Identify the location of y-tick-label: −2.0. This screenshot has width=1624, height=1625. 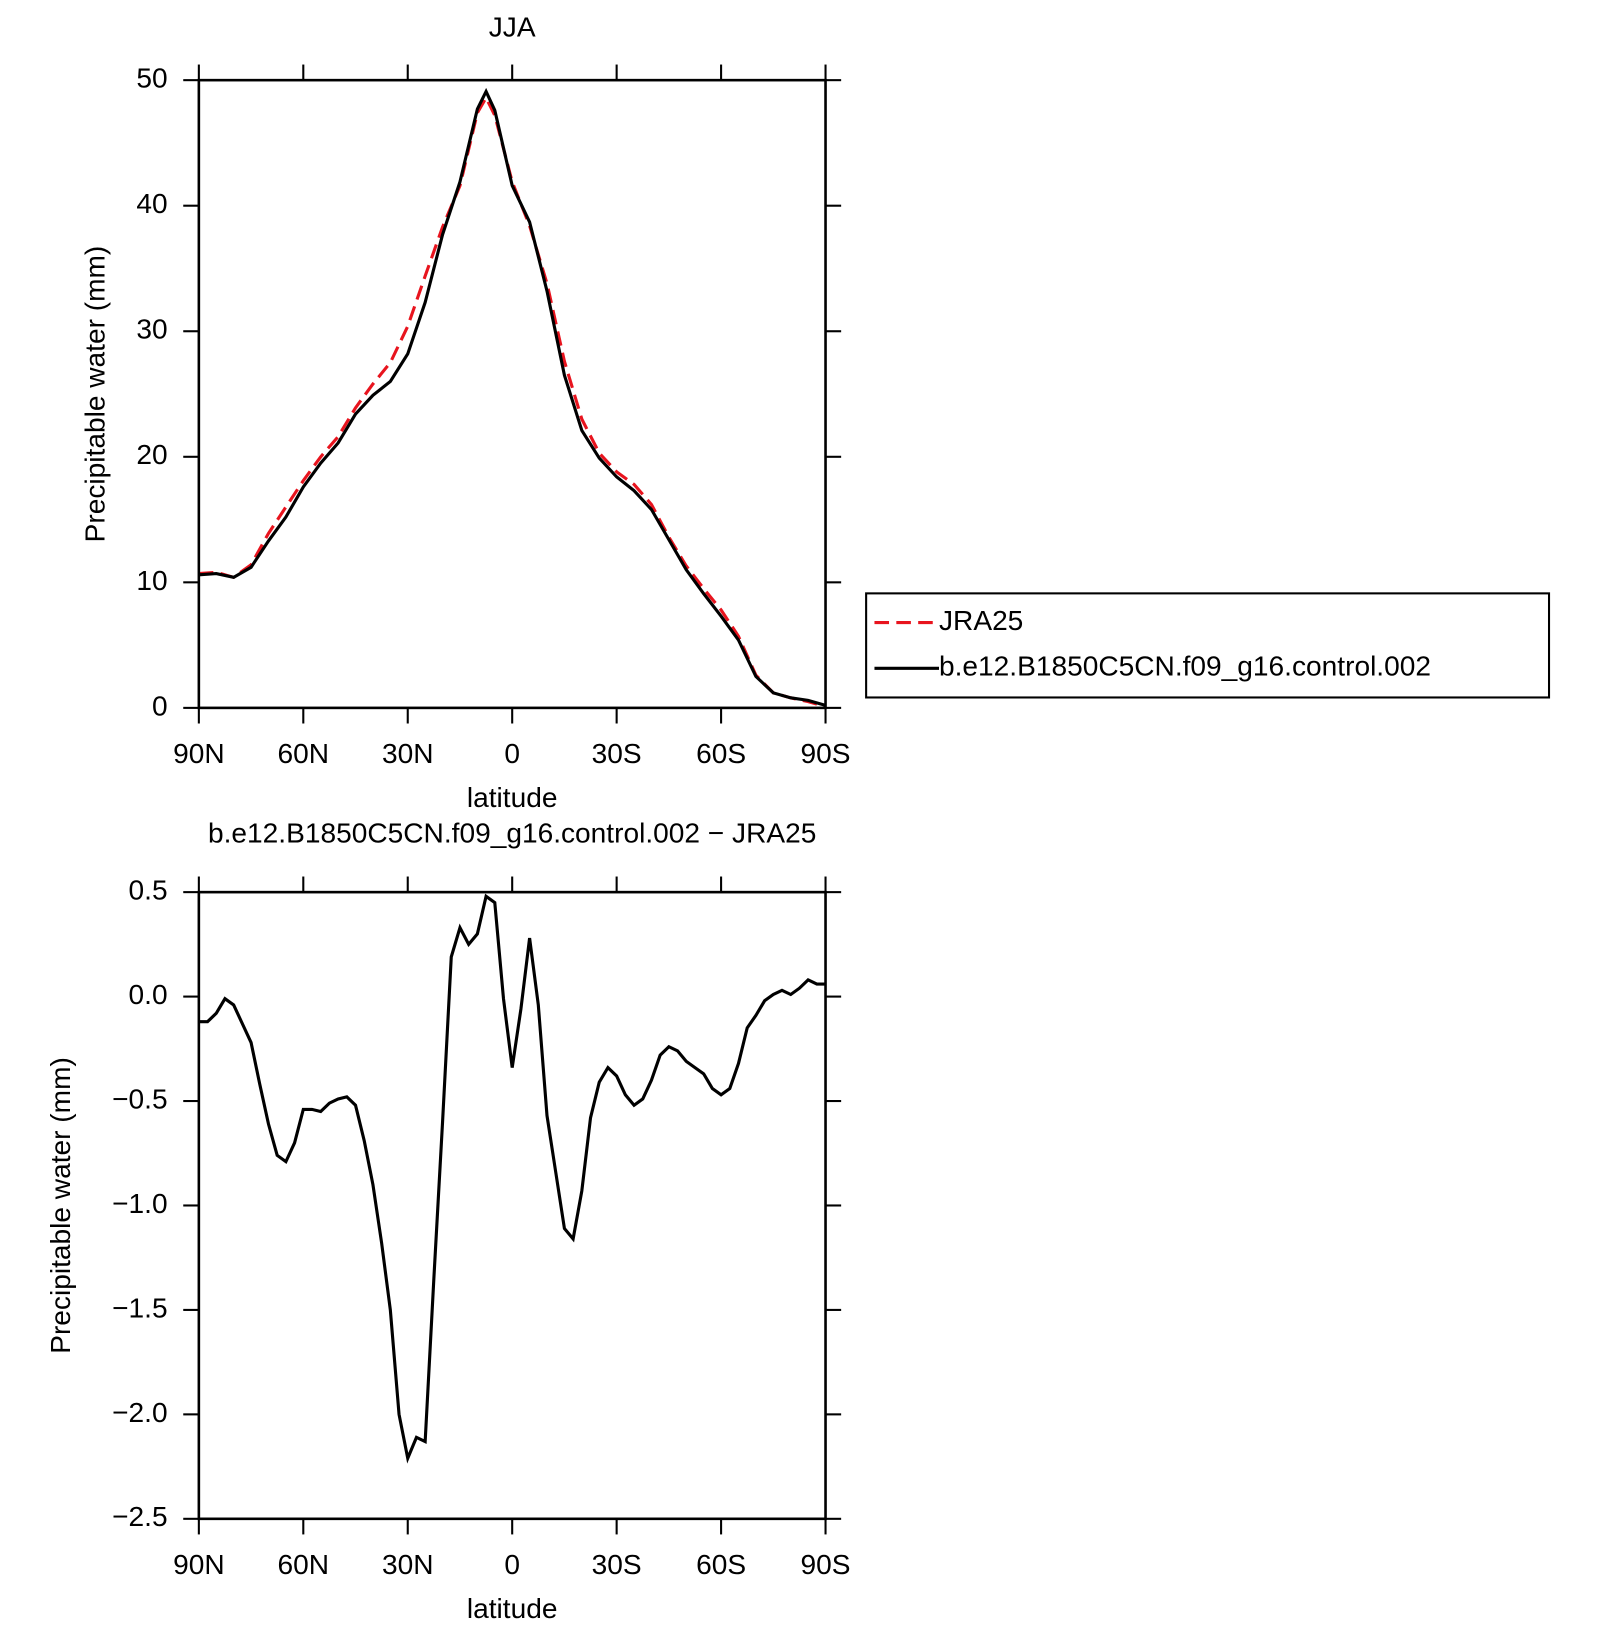
(139, 1412).